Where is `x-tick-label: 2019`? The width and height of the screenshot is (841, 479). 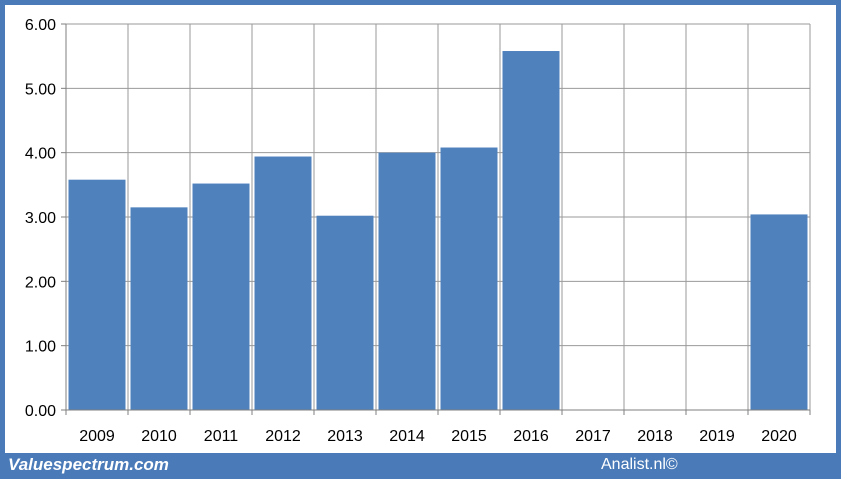
x-tick-label: 2019 is located at coordinates (717, 436).